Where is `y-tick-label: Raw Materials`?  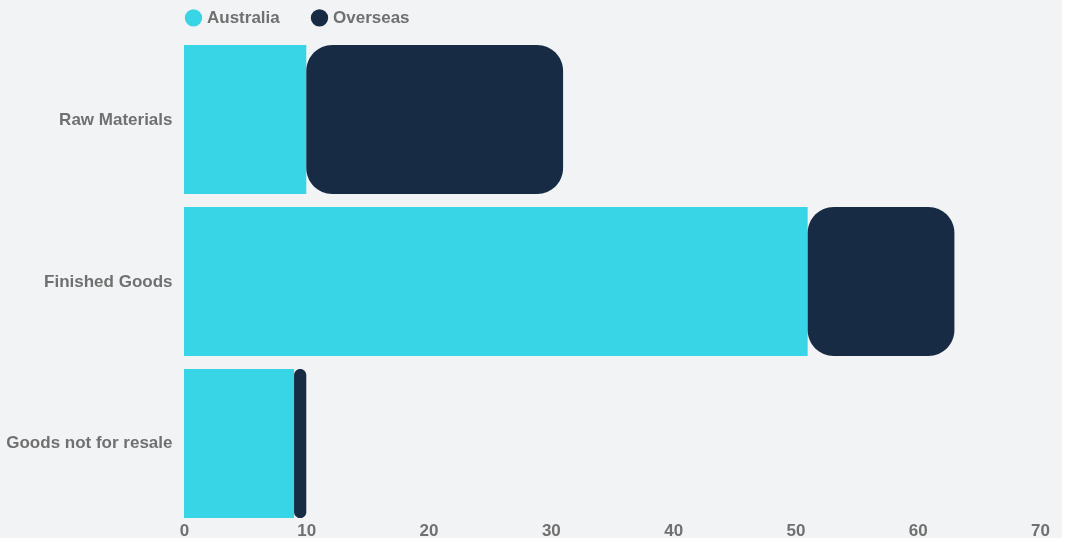
y-tick-label: Raw Materials is located at coordinates (116, 119).